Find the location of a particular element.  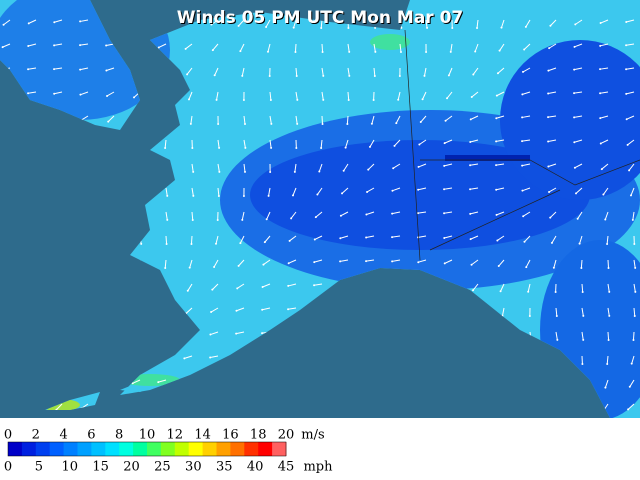

ms-label: 18 is located at coordinates (258, 435).